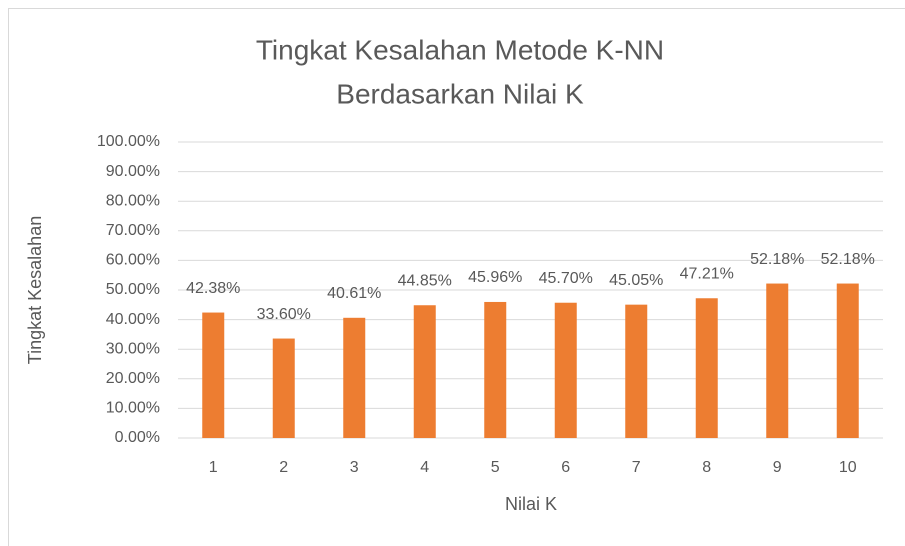 Image resolution: width=905 pixels, height=546 pixels. Describe the element at coordinates (133, 378) in the screenshot. I see `y-tick-label: 20.00%` at that location.